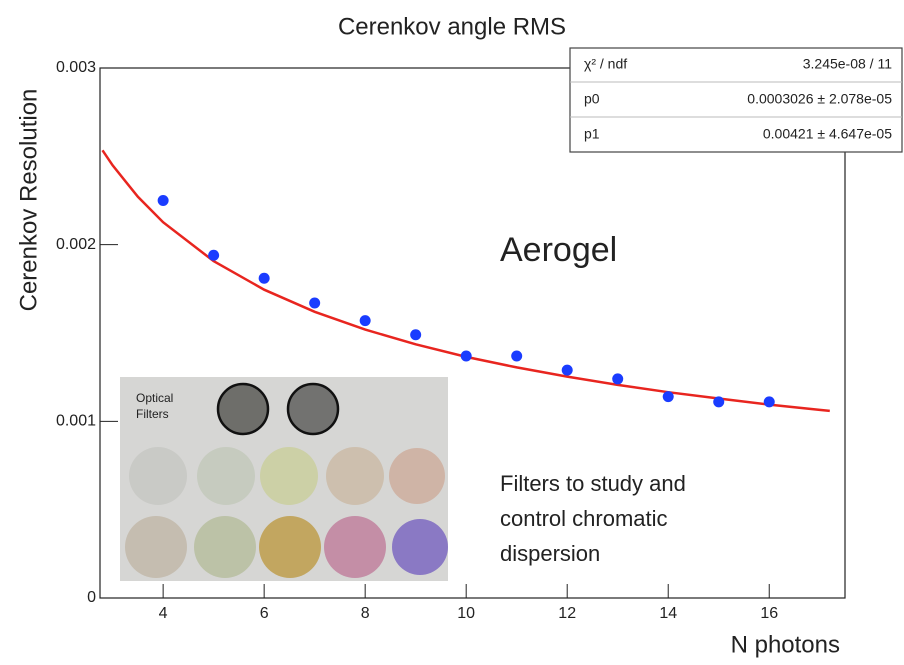 The image size is (904, 665). What do you see at coordinates (76, 244) in the screenshot?
I see `y-tick-label: 0.002` at bounding box center [76, 244].